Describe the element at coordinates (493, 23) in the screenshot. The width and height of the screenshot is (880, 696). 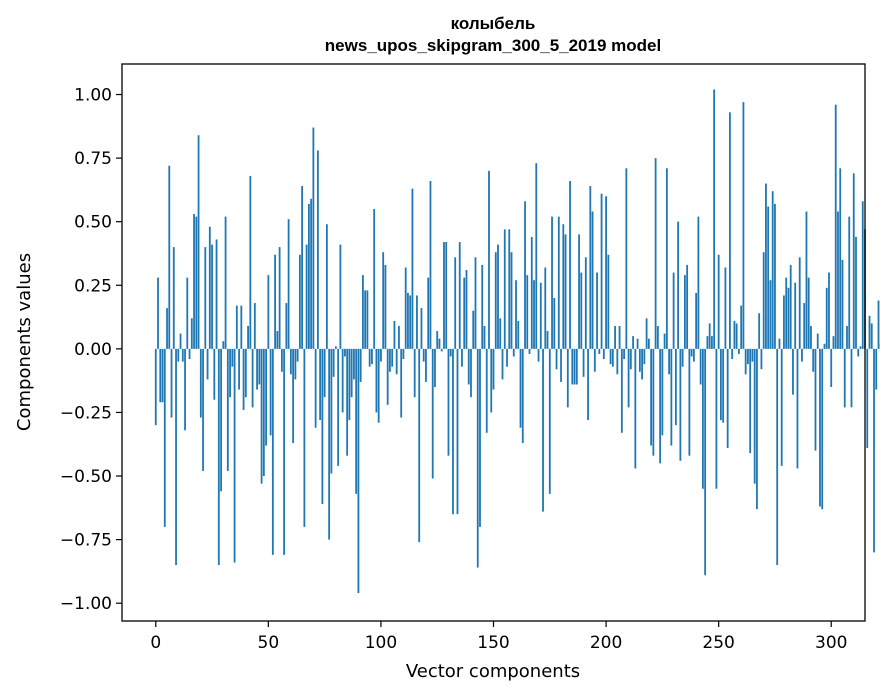
I see `chart-title: колыбель` at that location.